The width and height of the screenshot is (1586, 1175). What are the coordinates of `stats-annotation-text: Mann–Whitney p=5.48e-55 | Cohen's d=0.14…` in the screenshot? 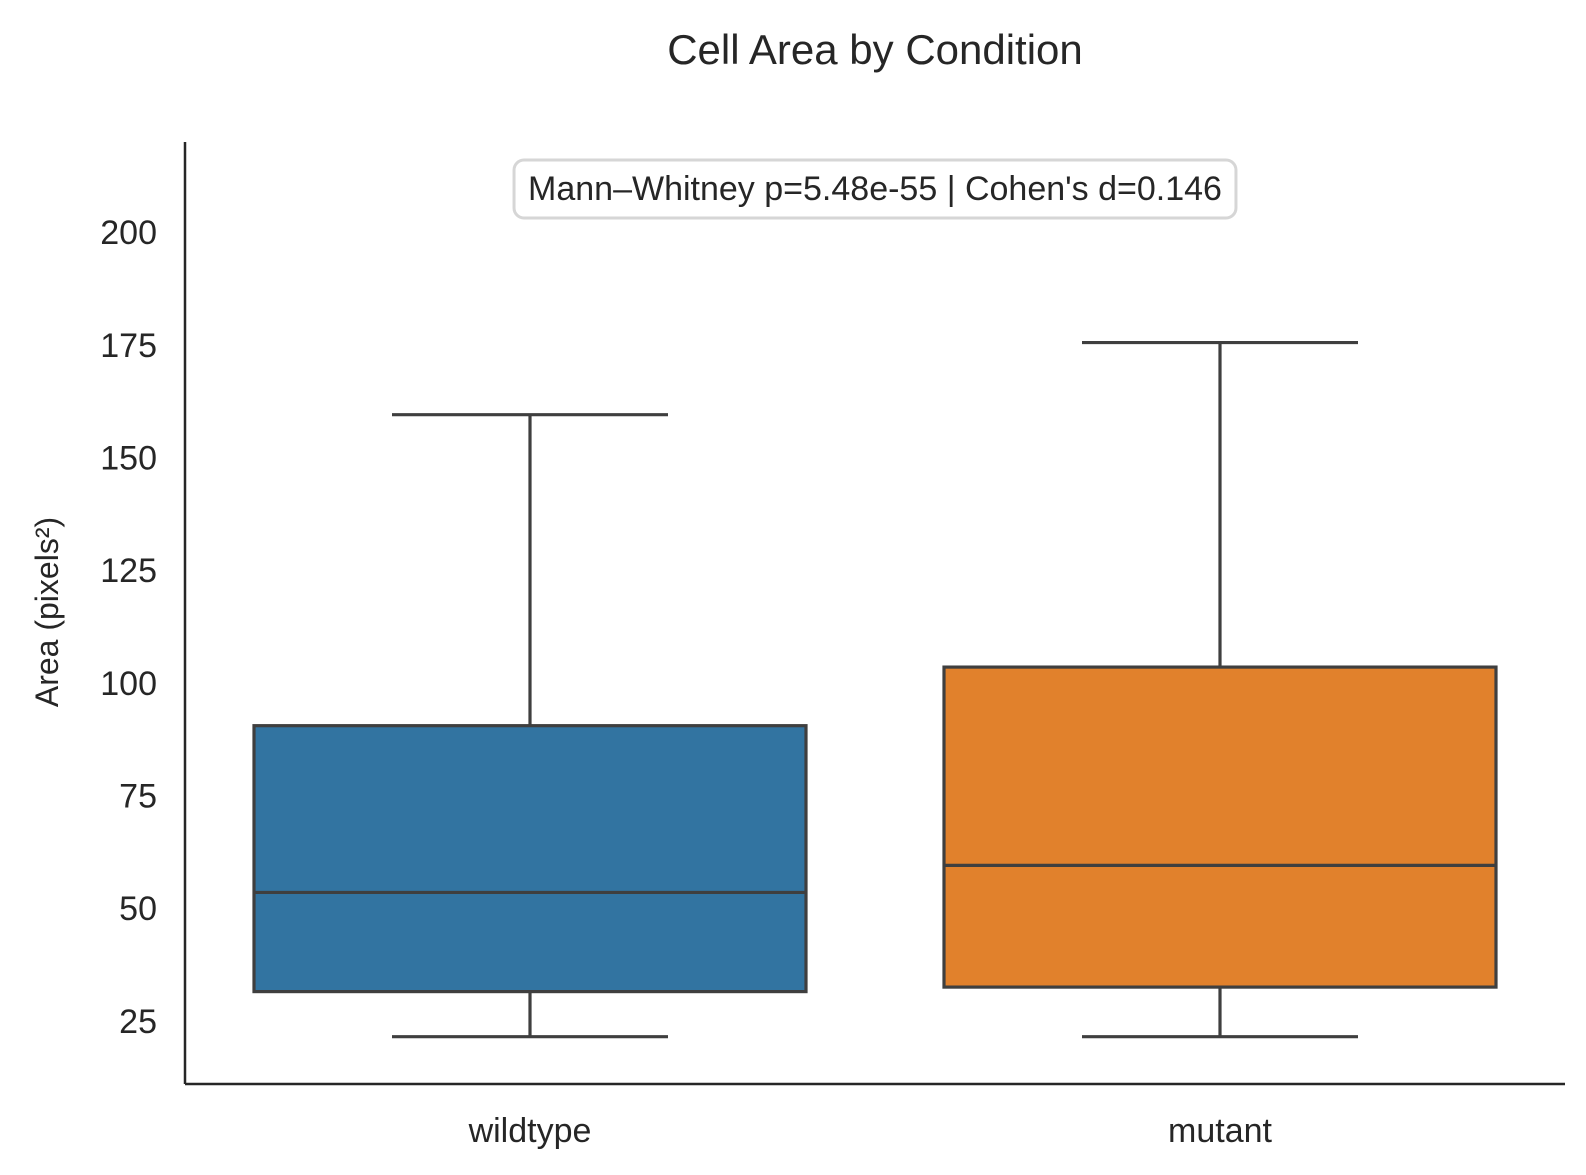 It's located at (875, 189).